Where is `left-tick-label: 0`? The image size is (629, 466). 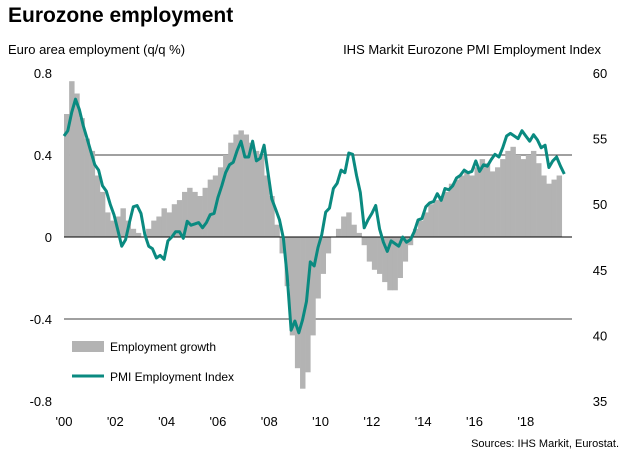
left-tick-label: 0 is located at coordinates (48, 237).